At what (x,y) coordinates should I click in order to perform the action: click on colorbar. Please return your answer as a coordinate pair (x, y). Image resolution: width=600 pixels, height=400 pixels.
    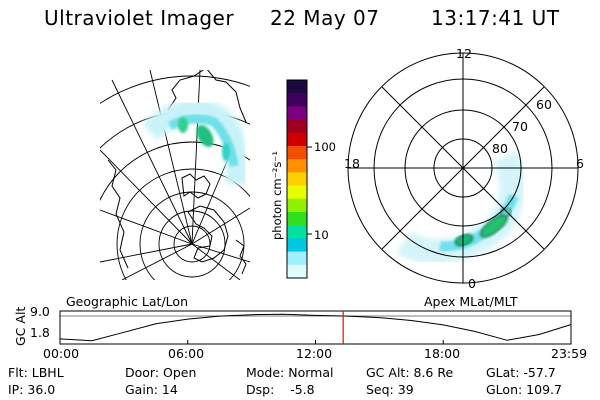
    Looking at the image, I should click on (299, 179).